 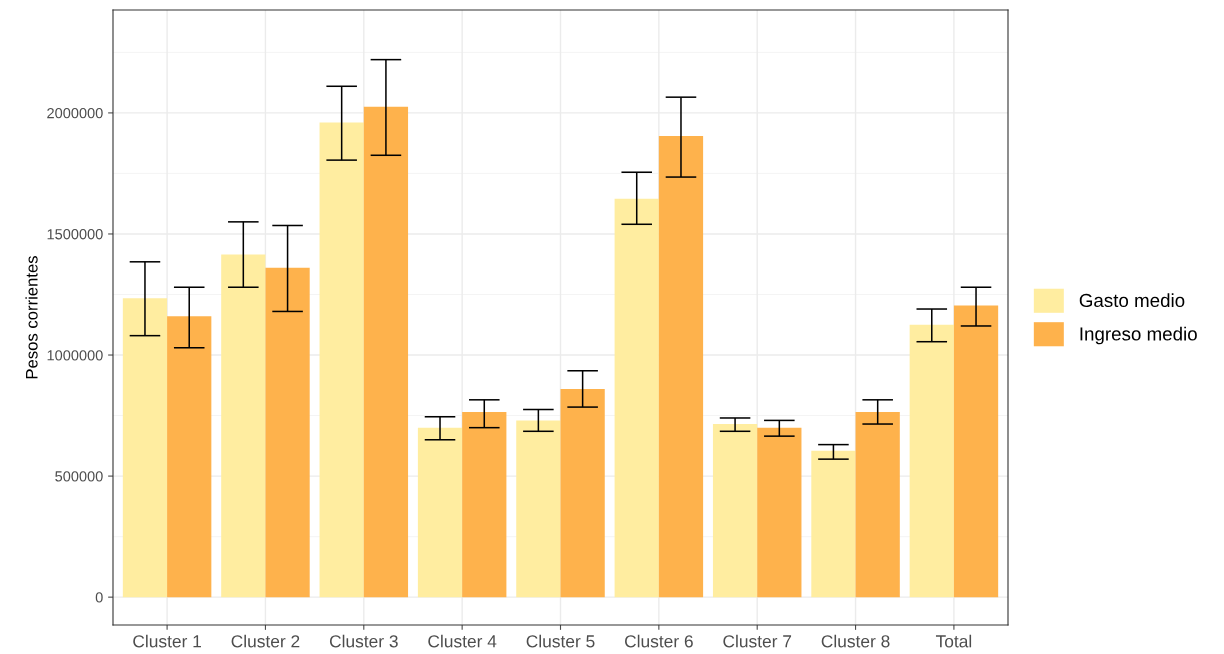 What do you see at coordinates (1132, 300) in the screenshot?
I see `legend-label: Gasto medio` at bounding box center [1132, 300].